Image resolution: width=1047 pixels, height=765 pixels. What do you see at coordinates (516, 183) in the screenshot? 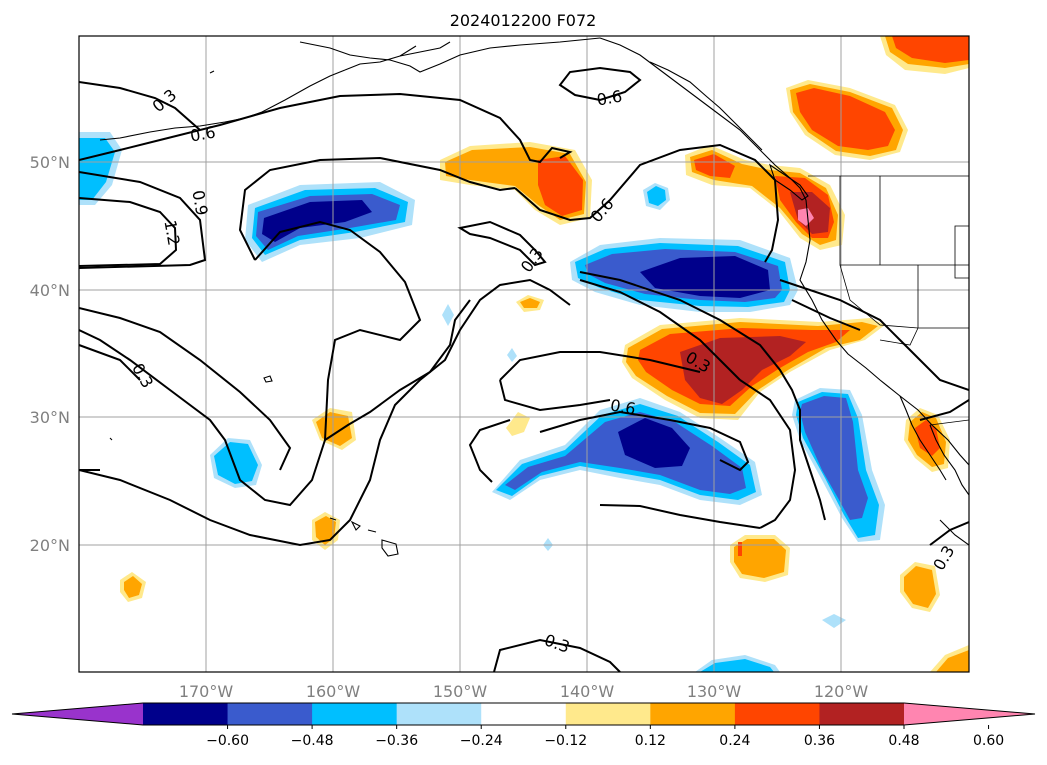
I see `anomaly-pos-145w` at bounding box center [516, 183].